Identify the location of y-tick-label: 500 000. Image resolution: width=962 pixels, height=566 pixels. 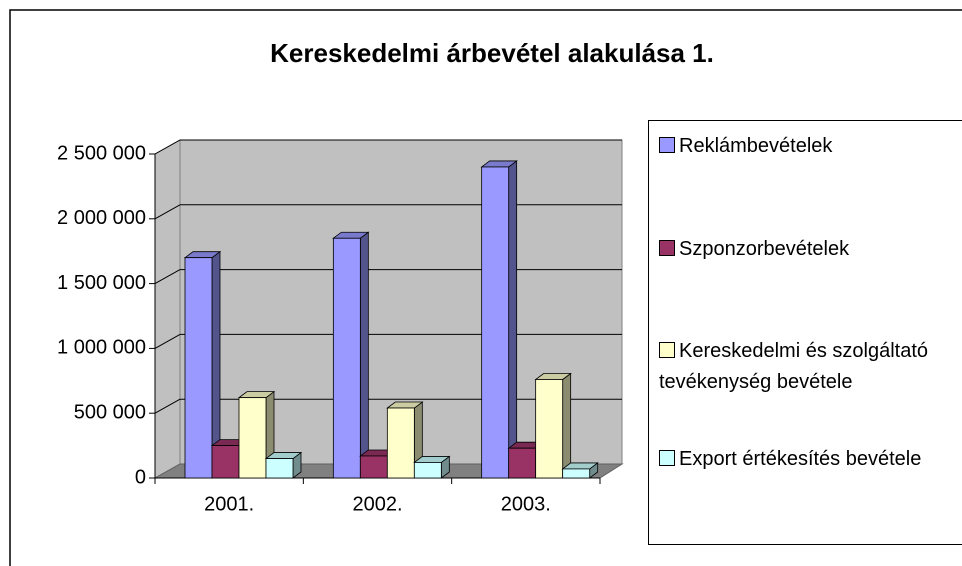
(110, 412).